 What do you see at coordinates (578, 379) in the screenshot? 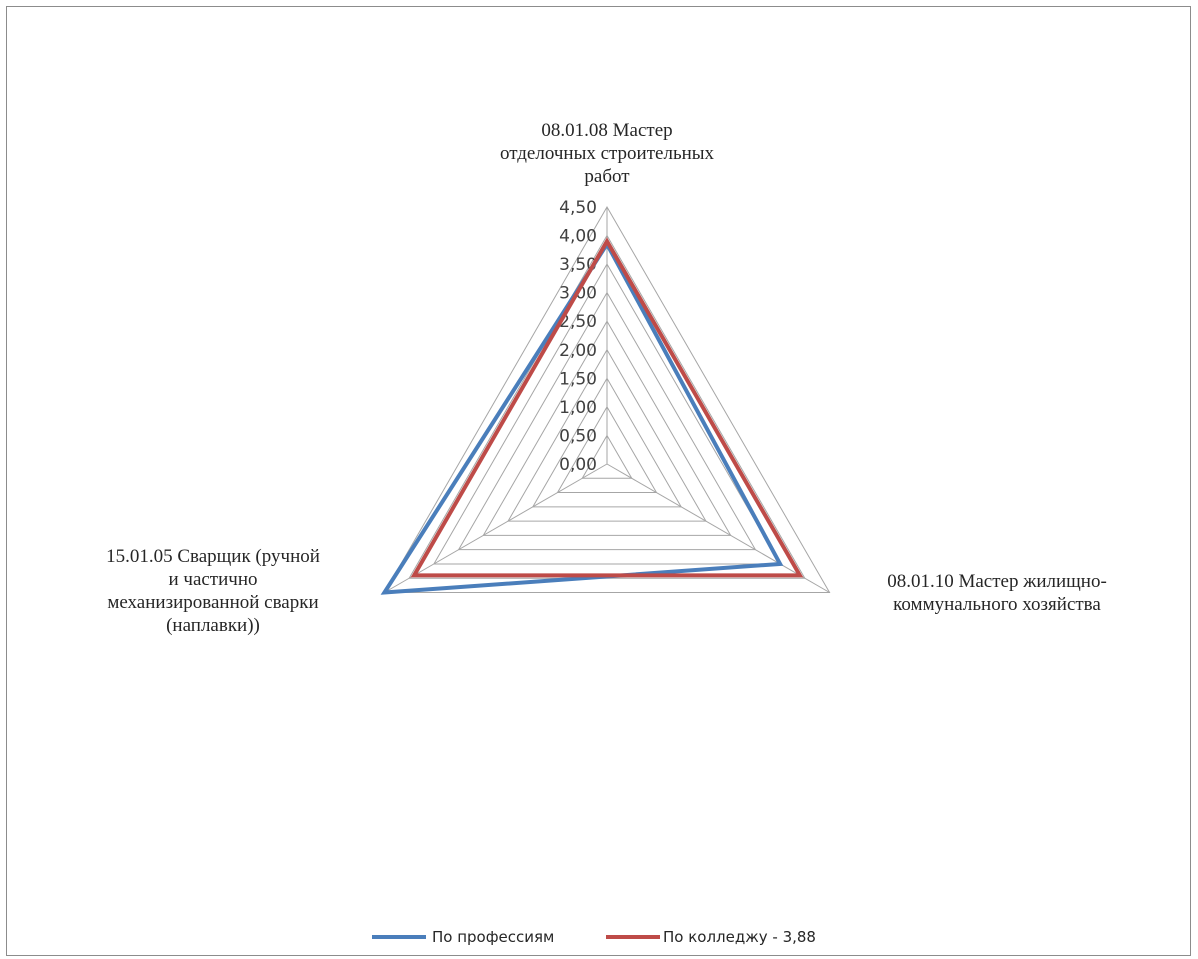
I see `tick-label-3: 1,50` at bounding box center [578, 379].